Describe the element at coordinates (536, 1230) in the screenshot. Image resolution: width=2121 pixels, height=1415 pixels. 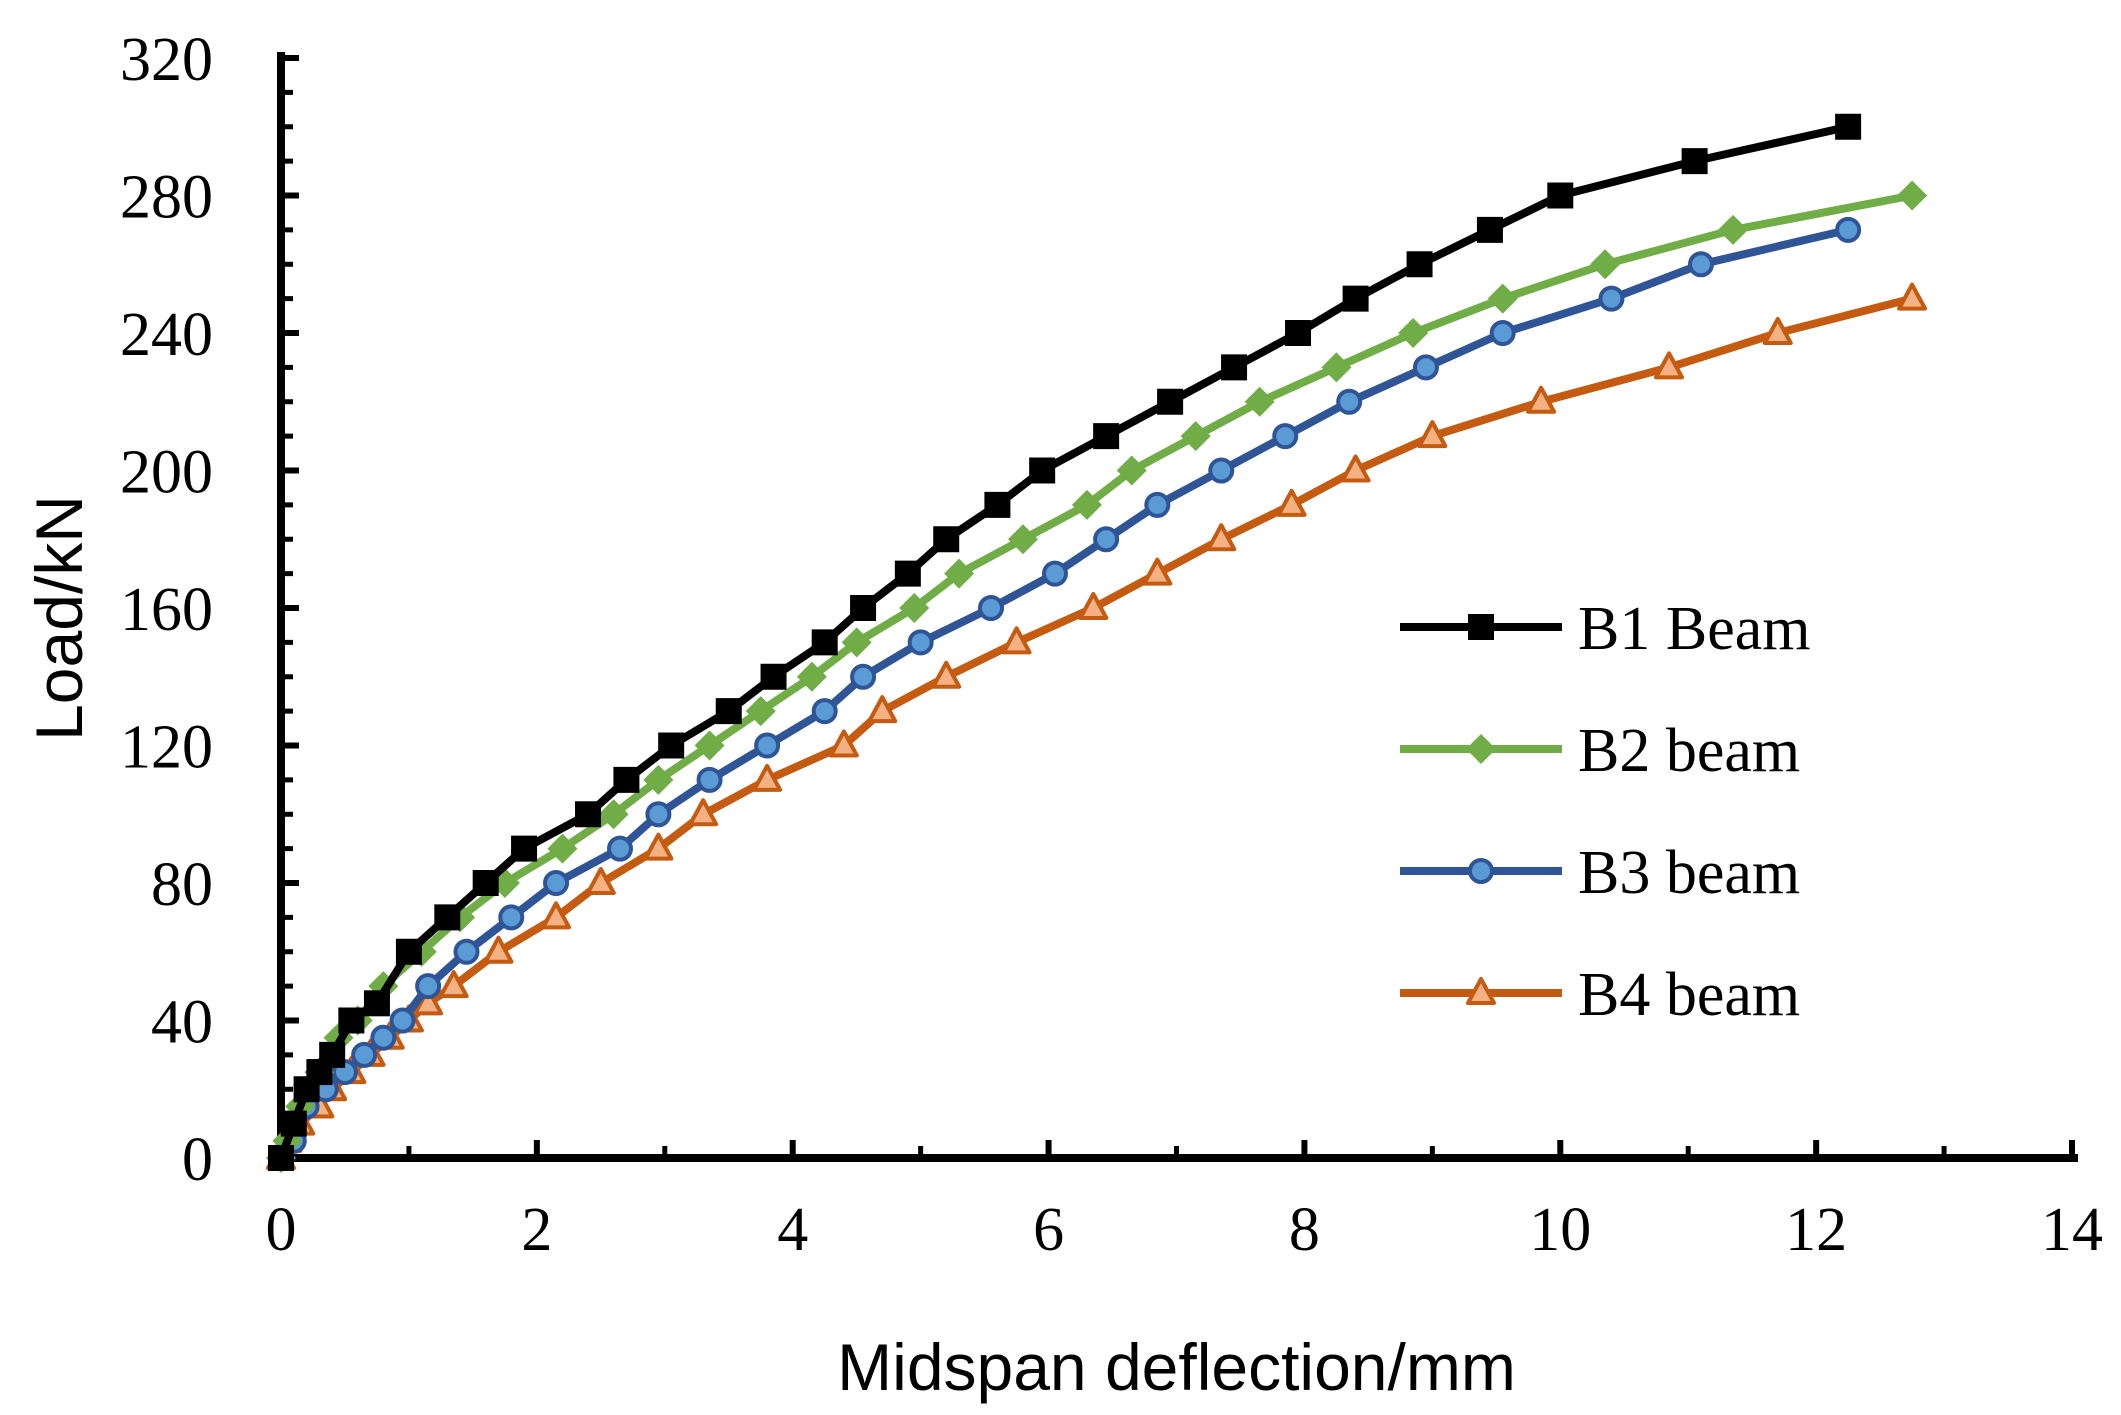
I see `x-tick-label: 2` at that location.